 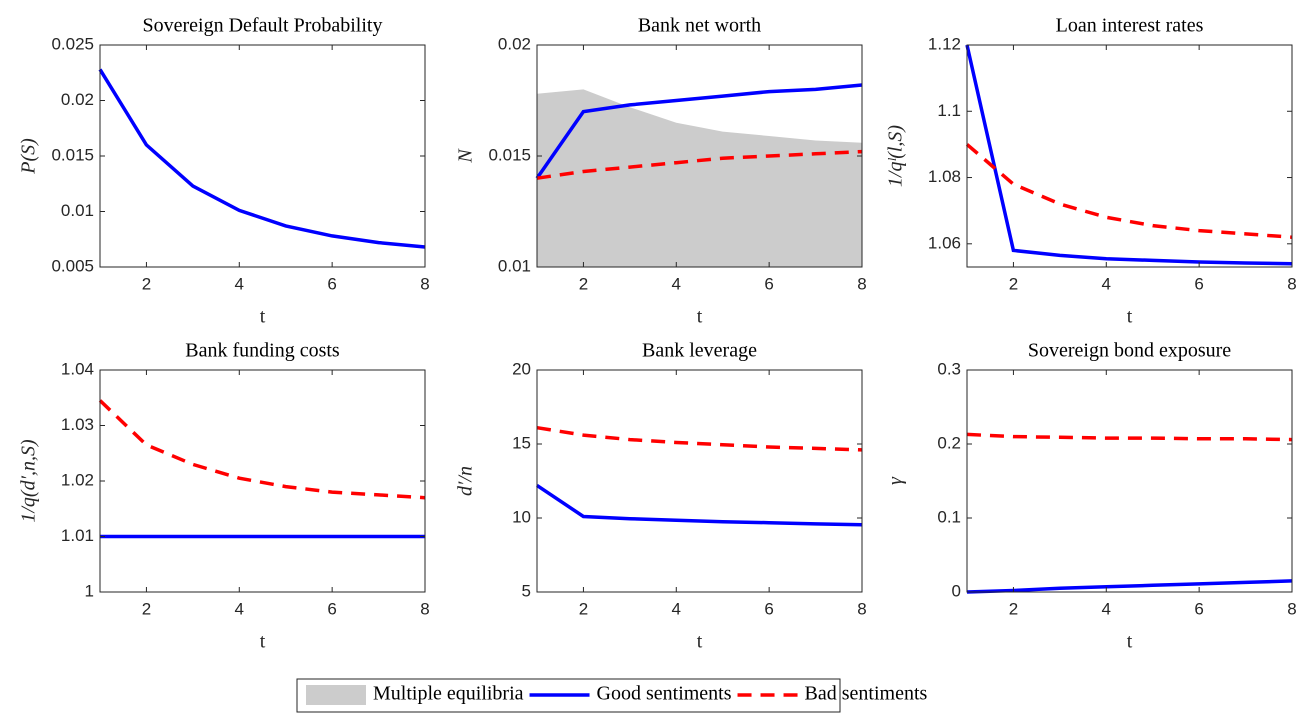 What do you see at coordinates (896, 480) in the screenshot?
I see `y-axis-label: γ` at bounding box center [896, 480].